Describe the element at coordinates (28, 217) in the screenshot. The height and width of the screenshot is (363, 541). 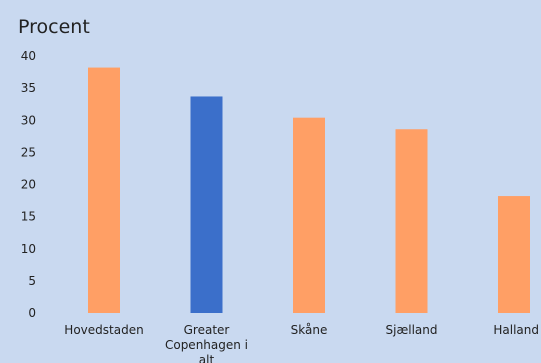
I see `y-tick-label: 15` at that location.